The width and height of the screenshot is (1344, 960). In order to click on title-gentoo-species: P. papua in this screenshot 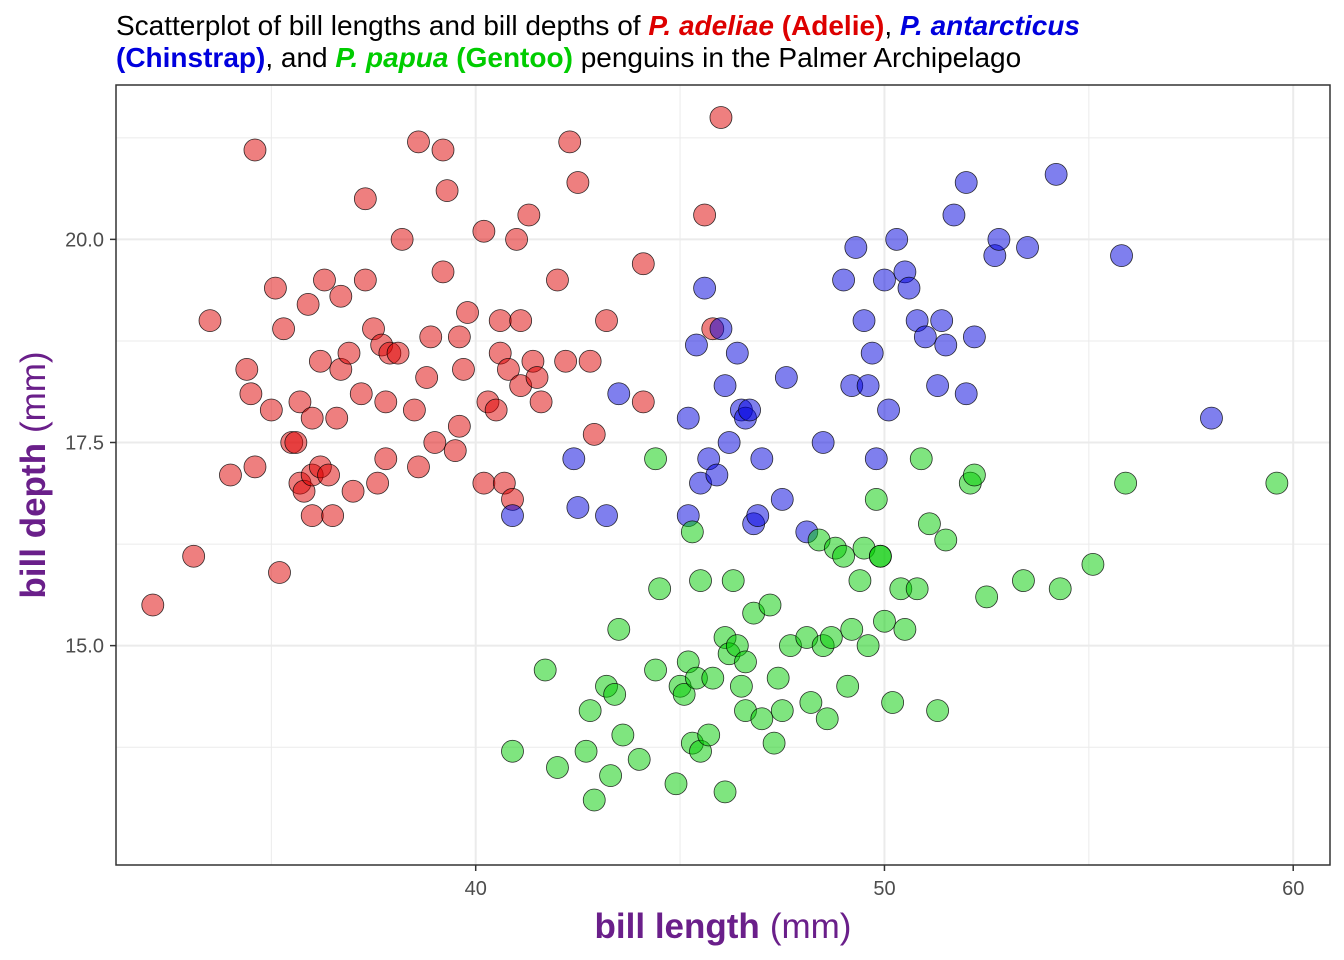, I will do `click(392, 57)`.